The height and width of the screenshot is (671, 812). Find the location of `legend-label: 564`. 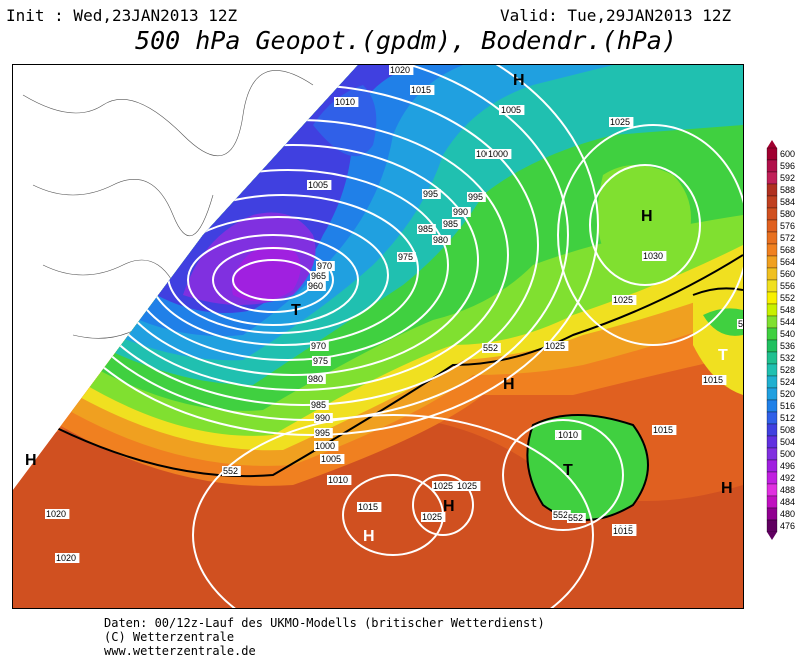

legend-label: 564 is located at coordinates (787, 262).